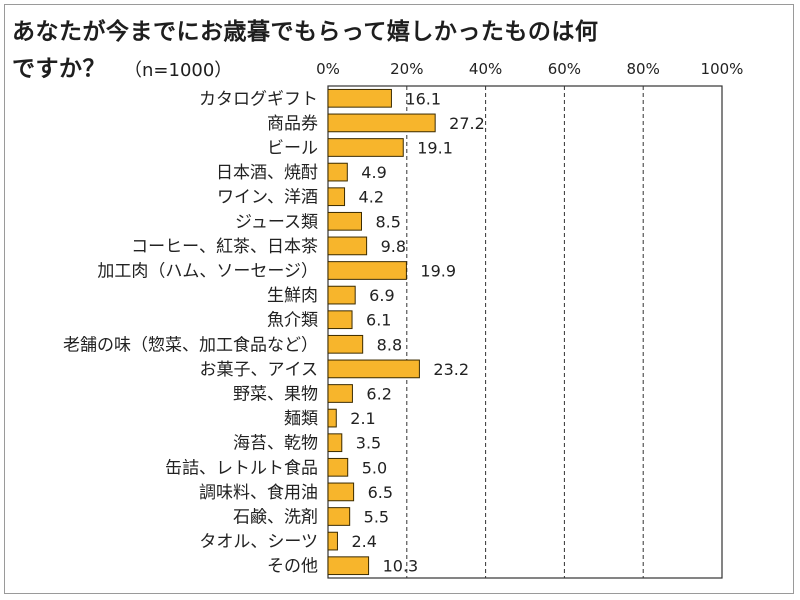 The width and height of the screenshot is (800, 600). What do you see at coordinates (368, 443) in the screenshot?
I see `value-label: 3.5` at bounding box center [368, 443].